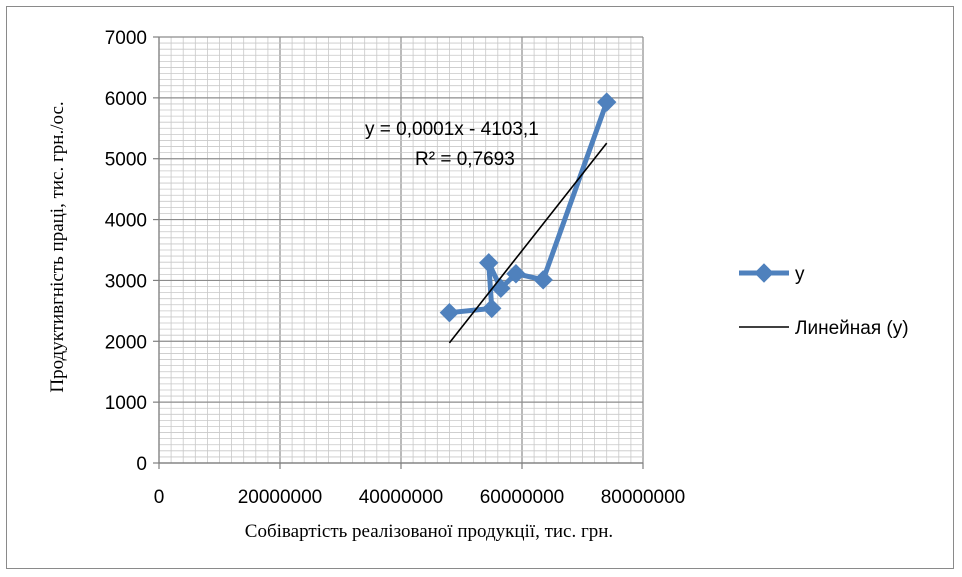 The image size is (962, 577). What do you see at coordinates (522, 497) in the screenshot?
I see `x-tick-label: 60000000` at bounding box center [522, 497].